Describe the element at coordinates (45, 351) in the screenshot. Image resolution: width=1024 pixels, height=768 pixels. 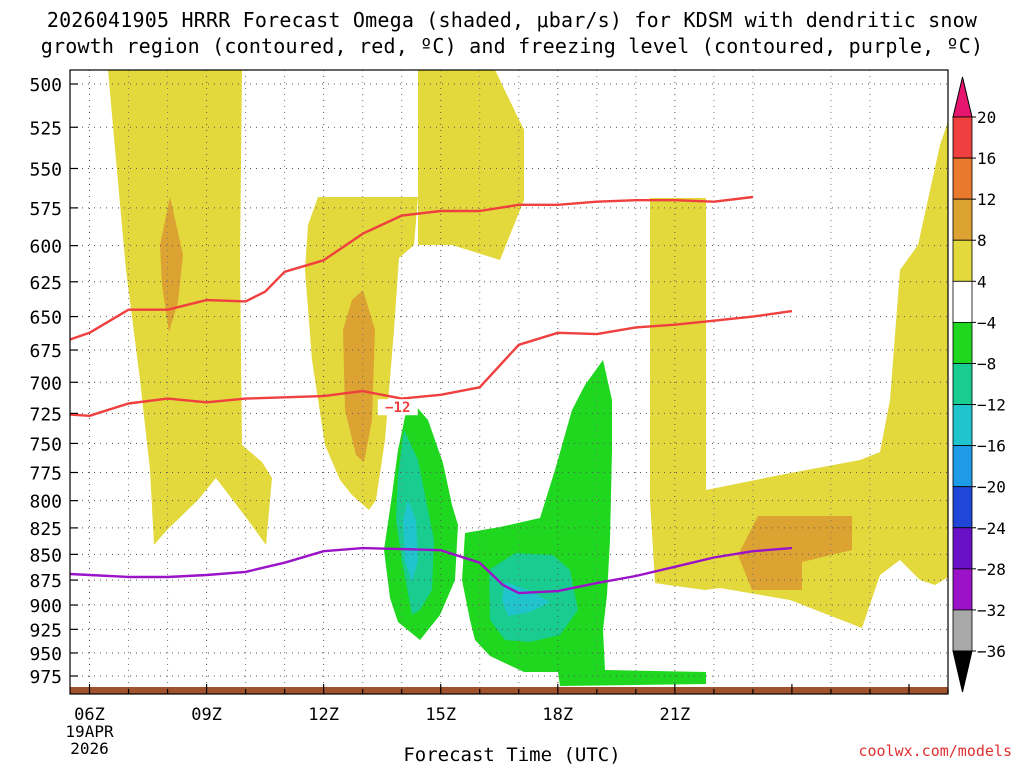
I see `y-tick-label: 675` at that location.